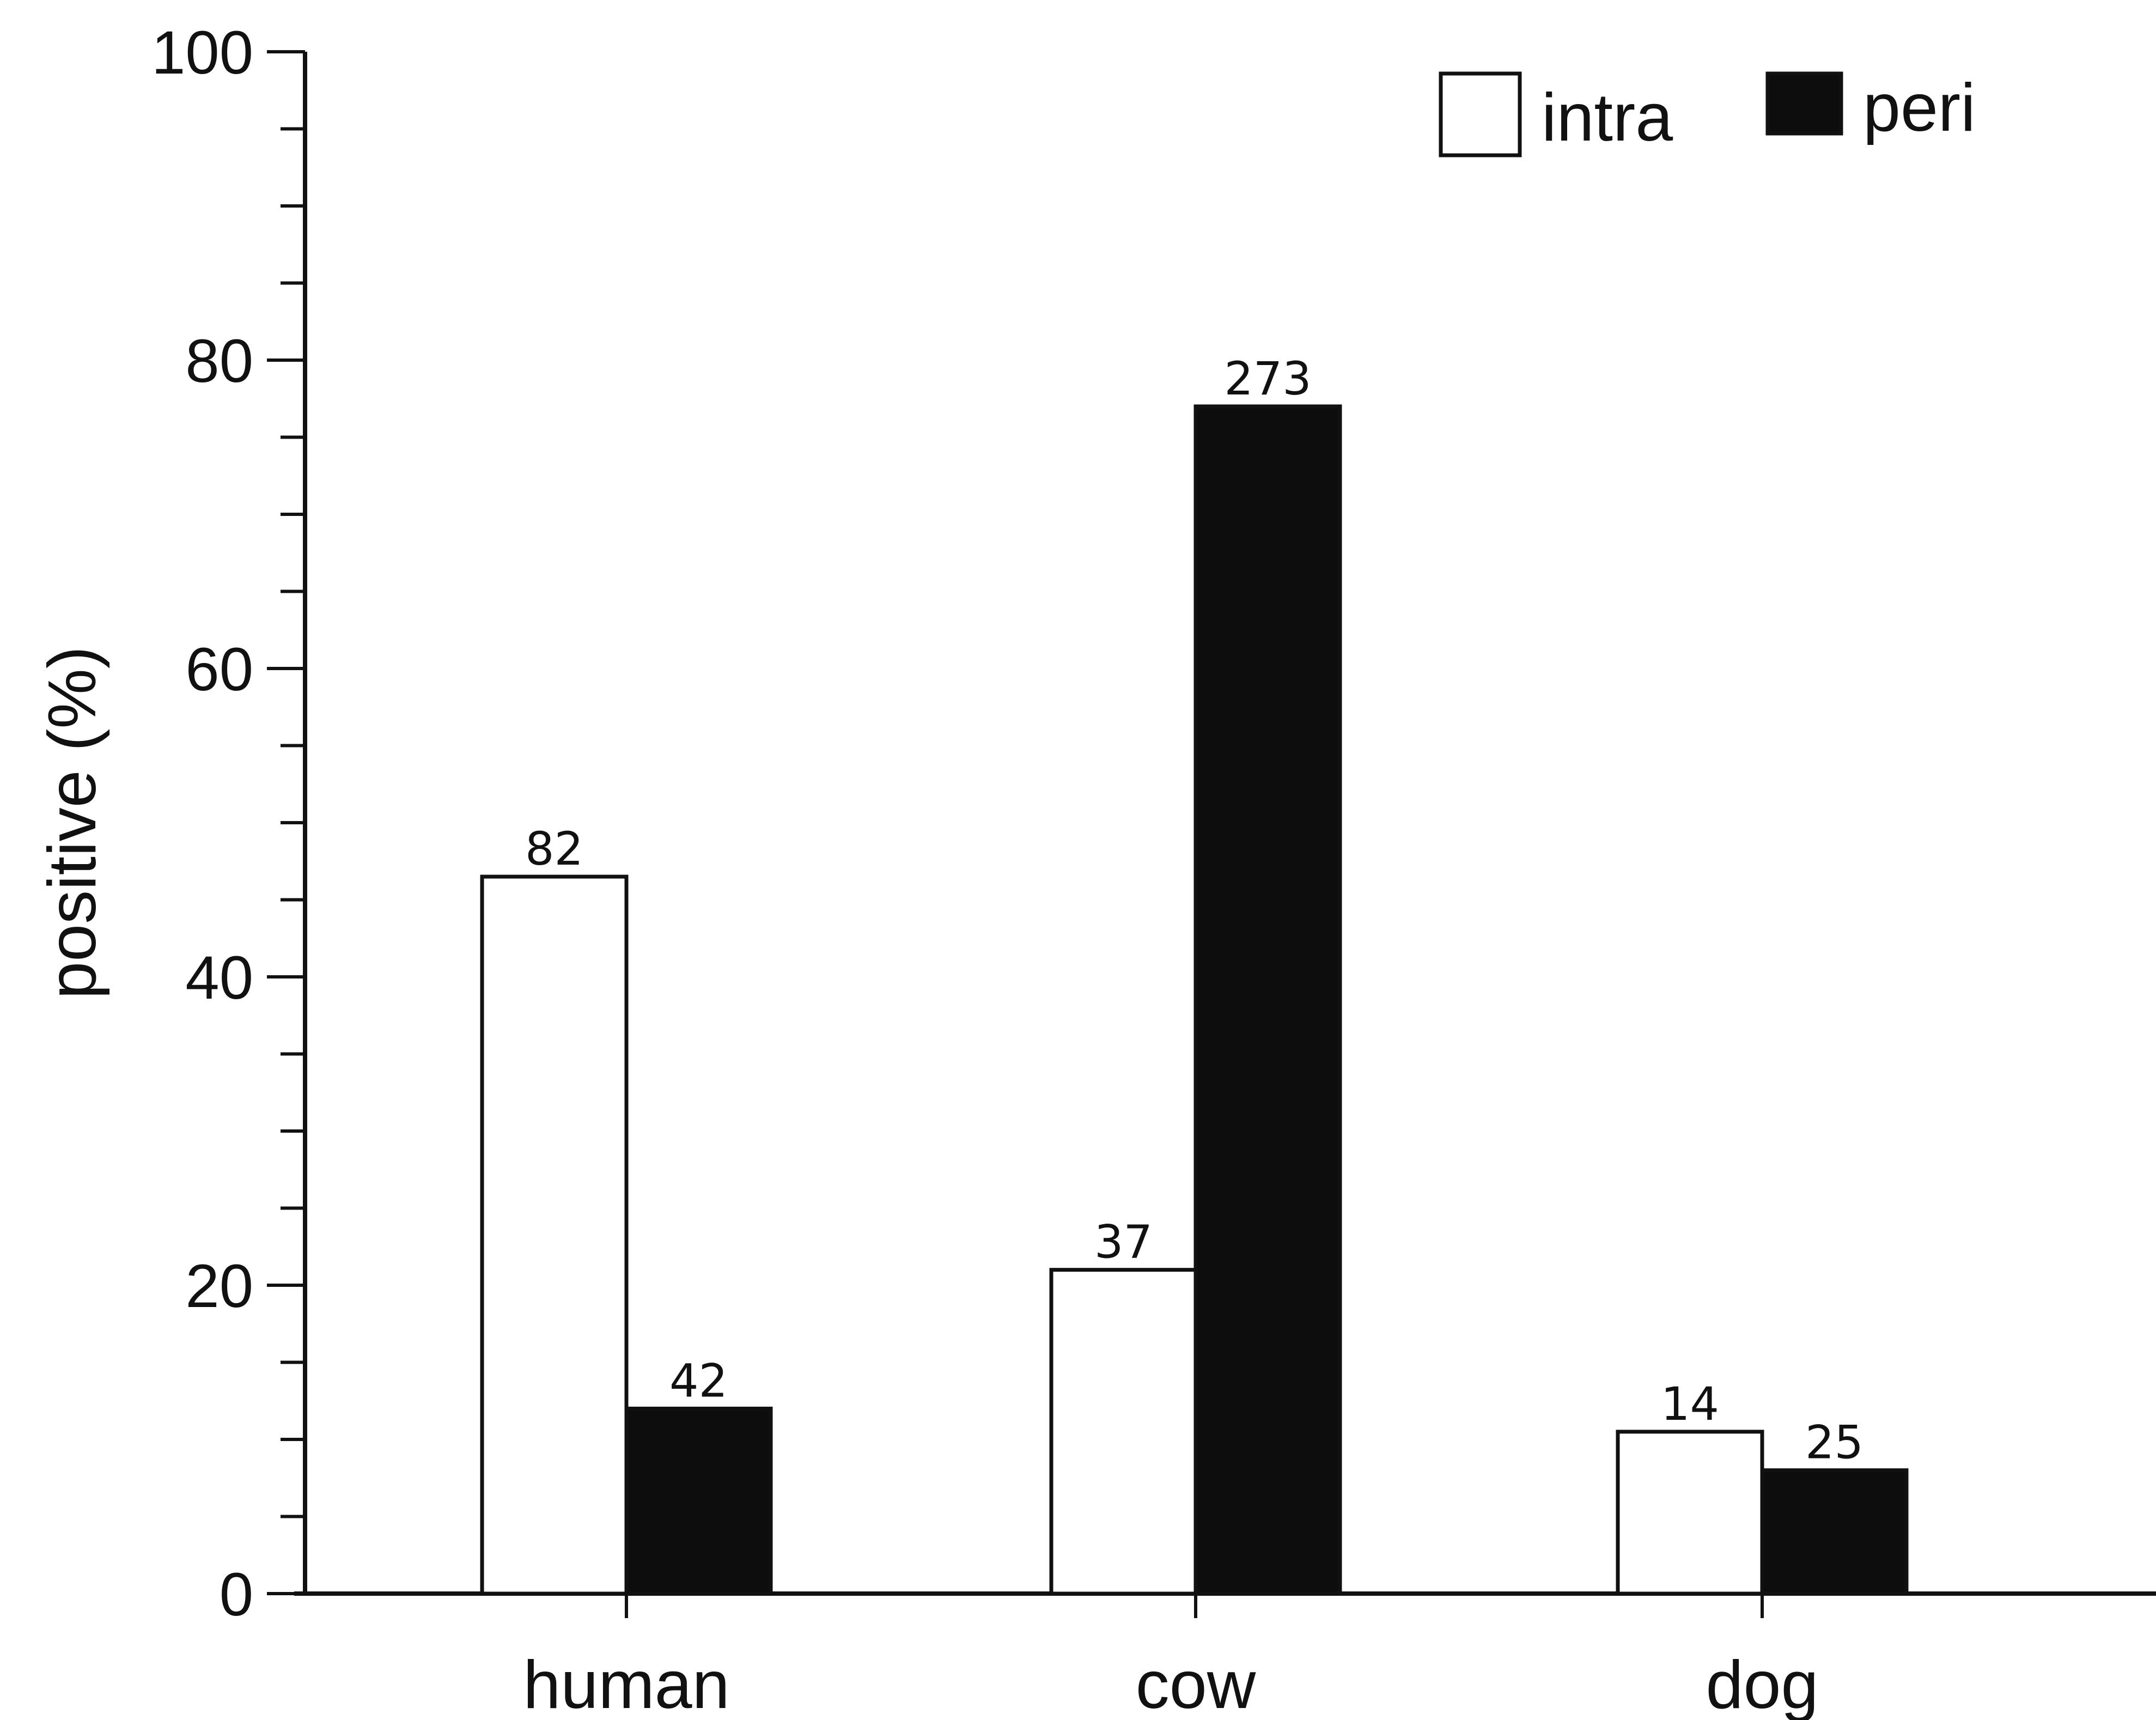 The width and height of the screenshot is (2156, 1720). Describe the element at coordinates (1707, 113) in the screenshot. I see `legend: intra peri` at that location.